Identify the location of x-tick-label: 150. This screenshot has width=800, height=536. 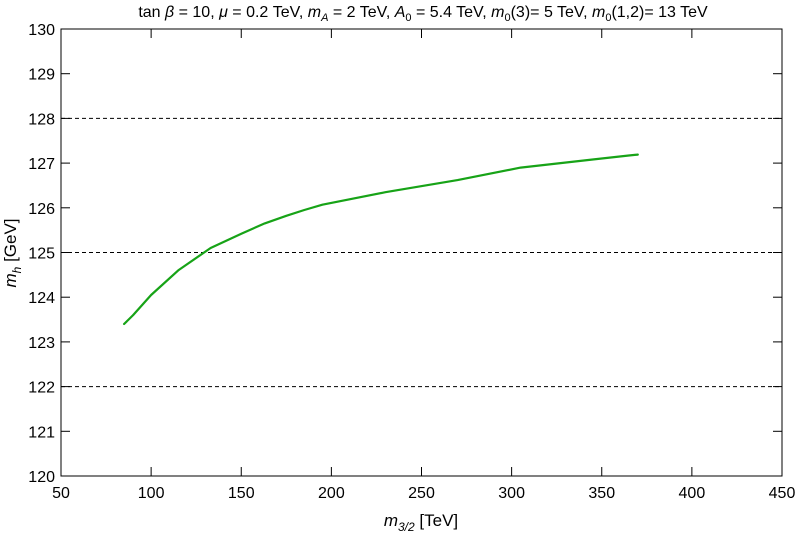
(241, 493).